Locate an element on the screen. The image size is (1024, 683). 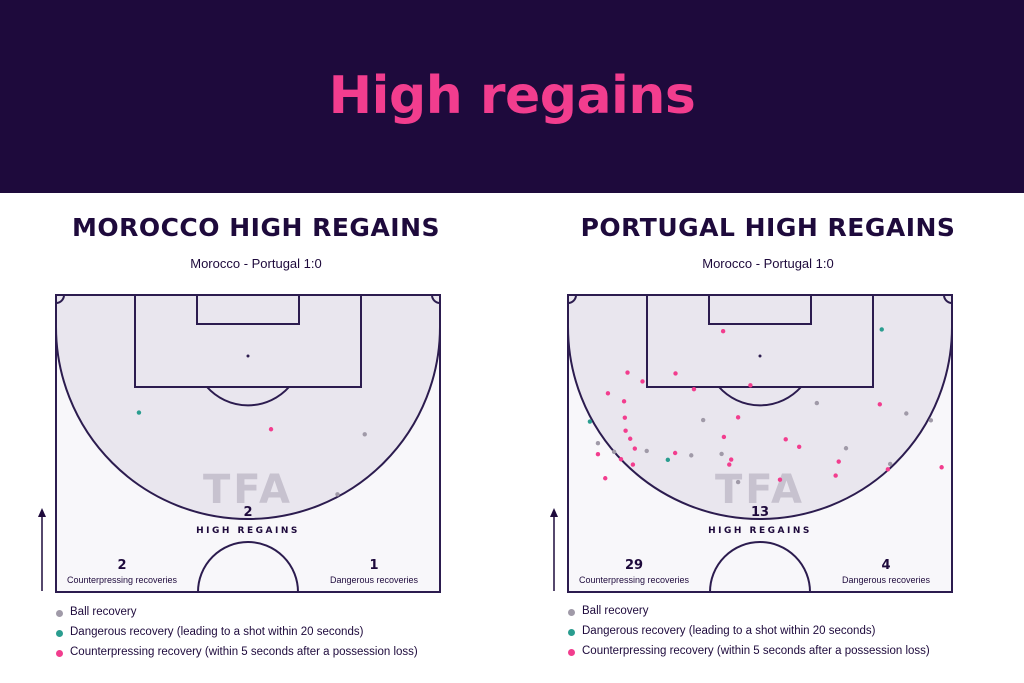
penalty-spot is located at coordinates (248, 356).